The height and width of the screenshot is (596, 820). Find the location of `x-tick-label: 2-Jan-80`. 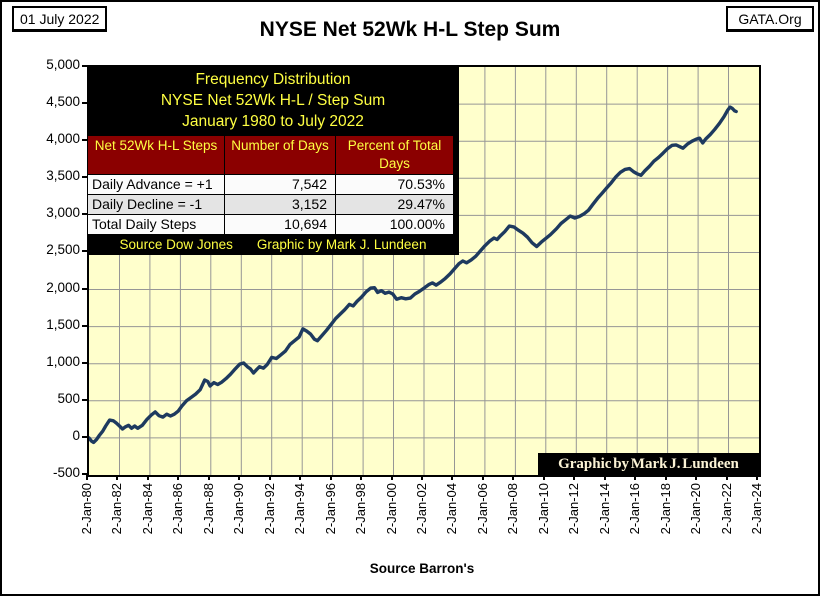

x-tick-label: 2-Jan-80 is located at coordinates (86, 509).